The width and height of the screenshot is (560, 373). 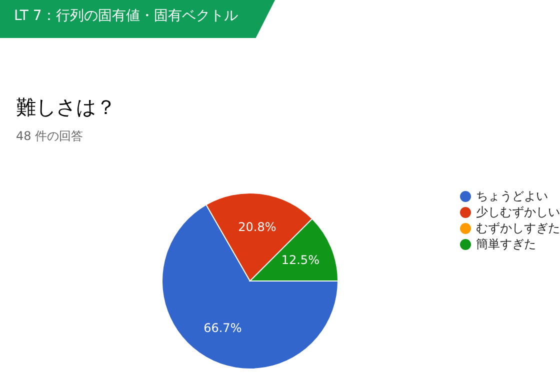 What do you see at coordinates (257, 227) in the screenshot?
I see `data-label: 20.8%` at bounding box center [257, 227].